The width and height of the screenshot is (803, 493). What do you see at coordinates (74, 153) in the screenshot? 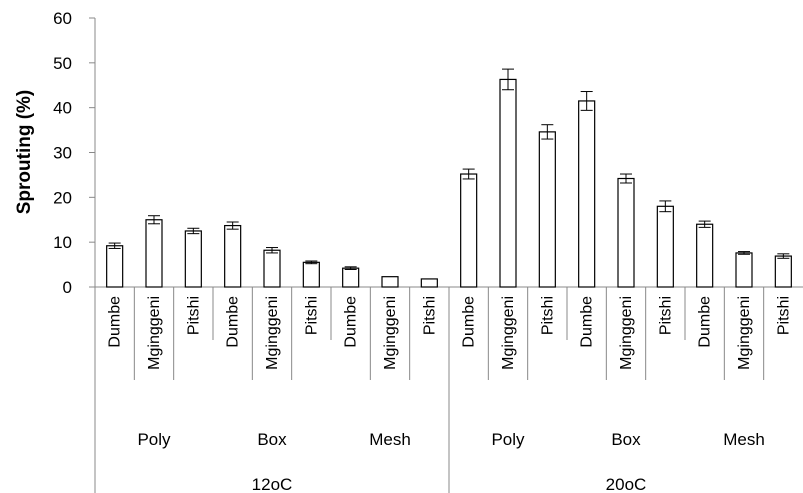
I see `y-ticks: 0 10 20 30 40 50 60` at bounding box center [74, 153].